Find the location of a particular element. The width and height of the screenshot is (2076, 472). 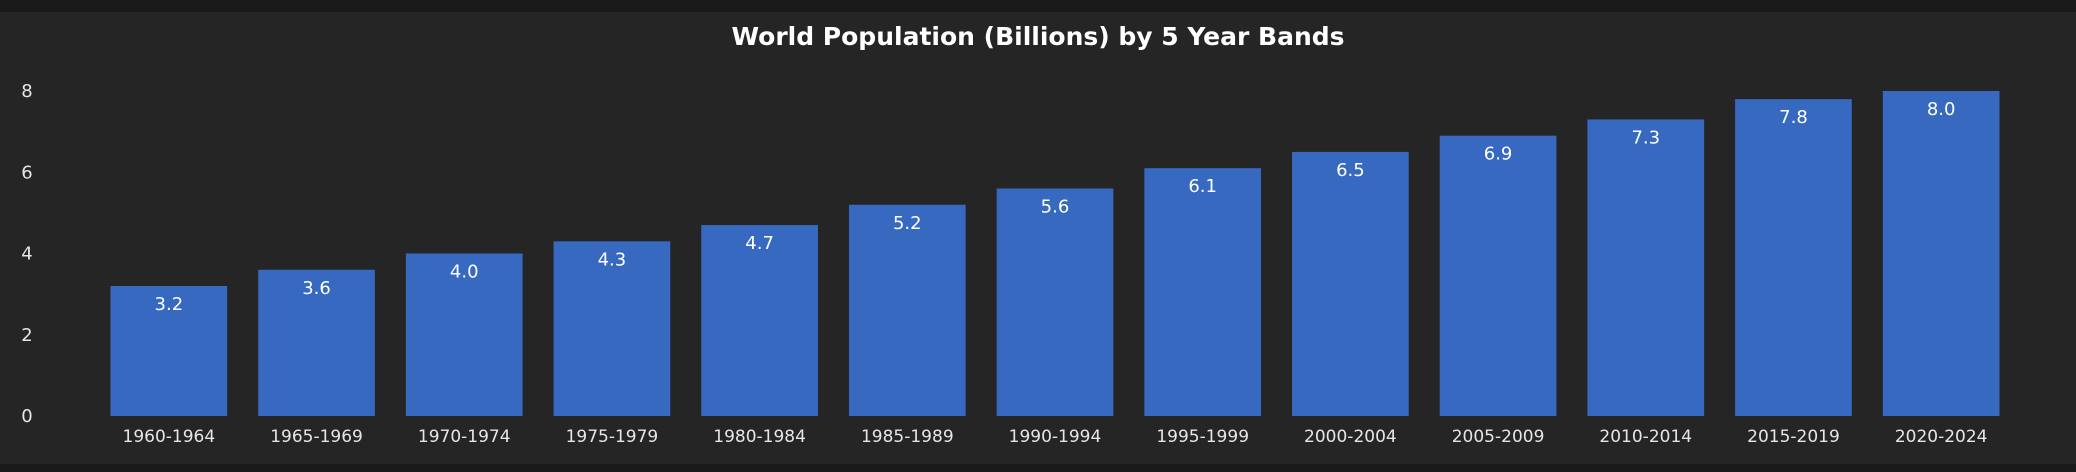

y-tick-label: 2 is located at coordinates (26, 335).